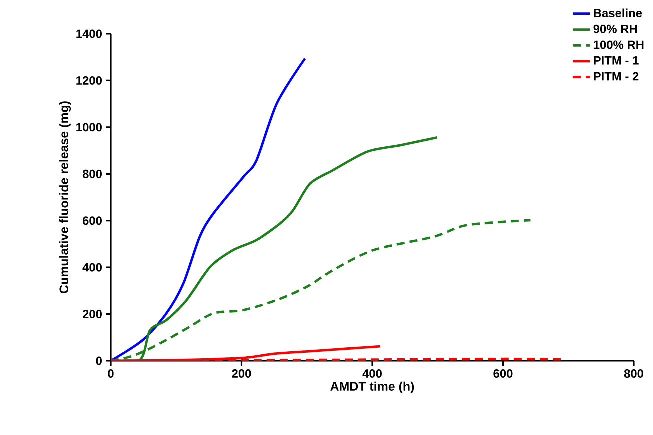 The height and width of the screenshot is (435, 653). What do you see at coordinates (372, 388) in the screenshot?
I see `x-axis-title: AMDT time (h)` at bounding box center [372, 388].